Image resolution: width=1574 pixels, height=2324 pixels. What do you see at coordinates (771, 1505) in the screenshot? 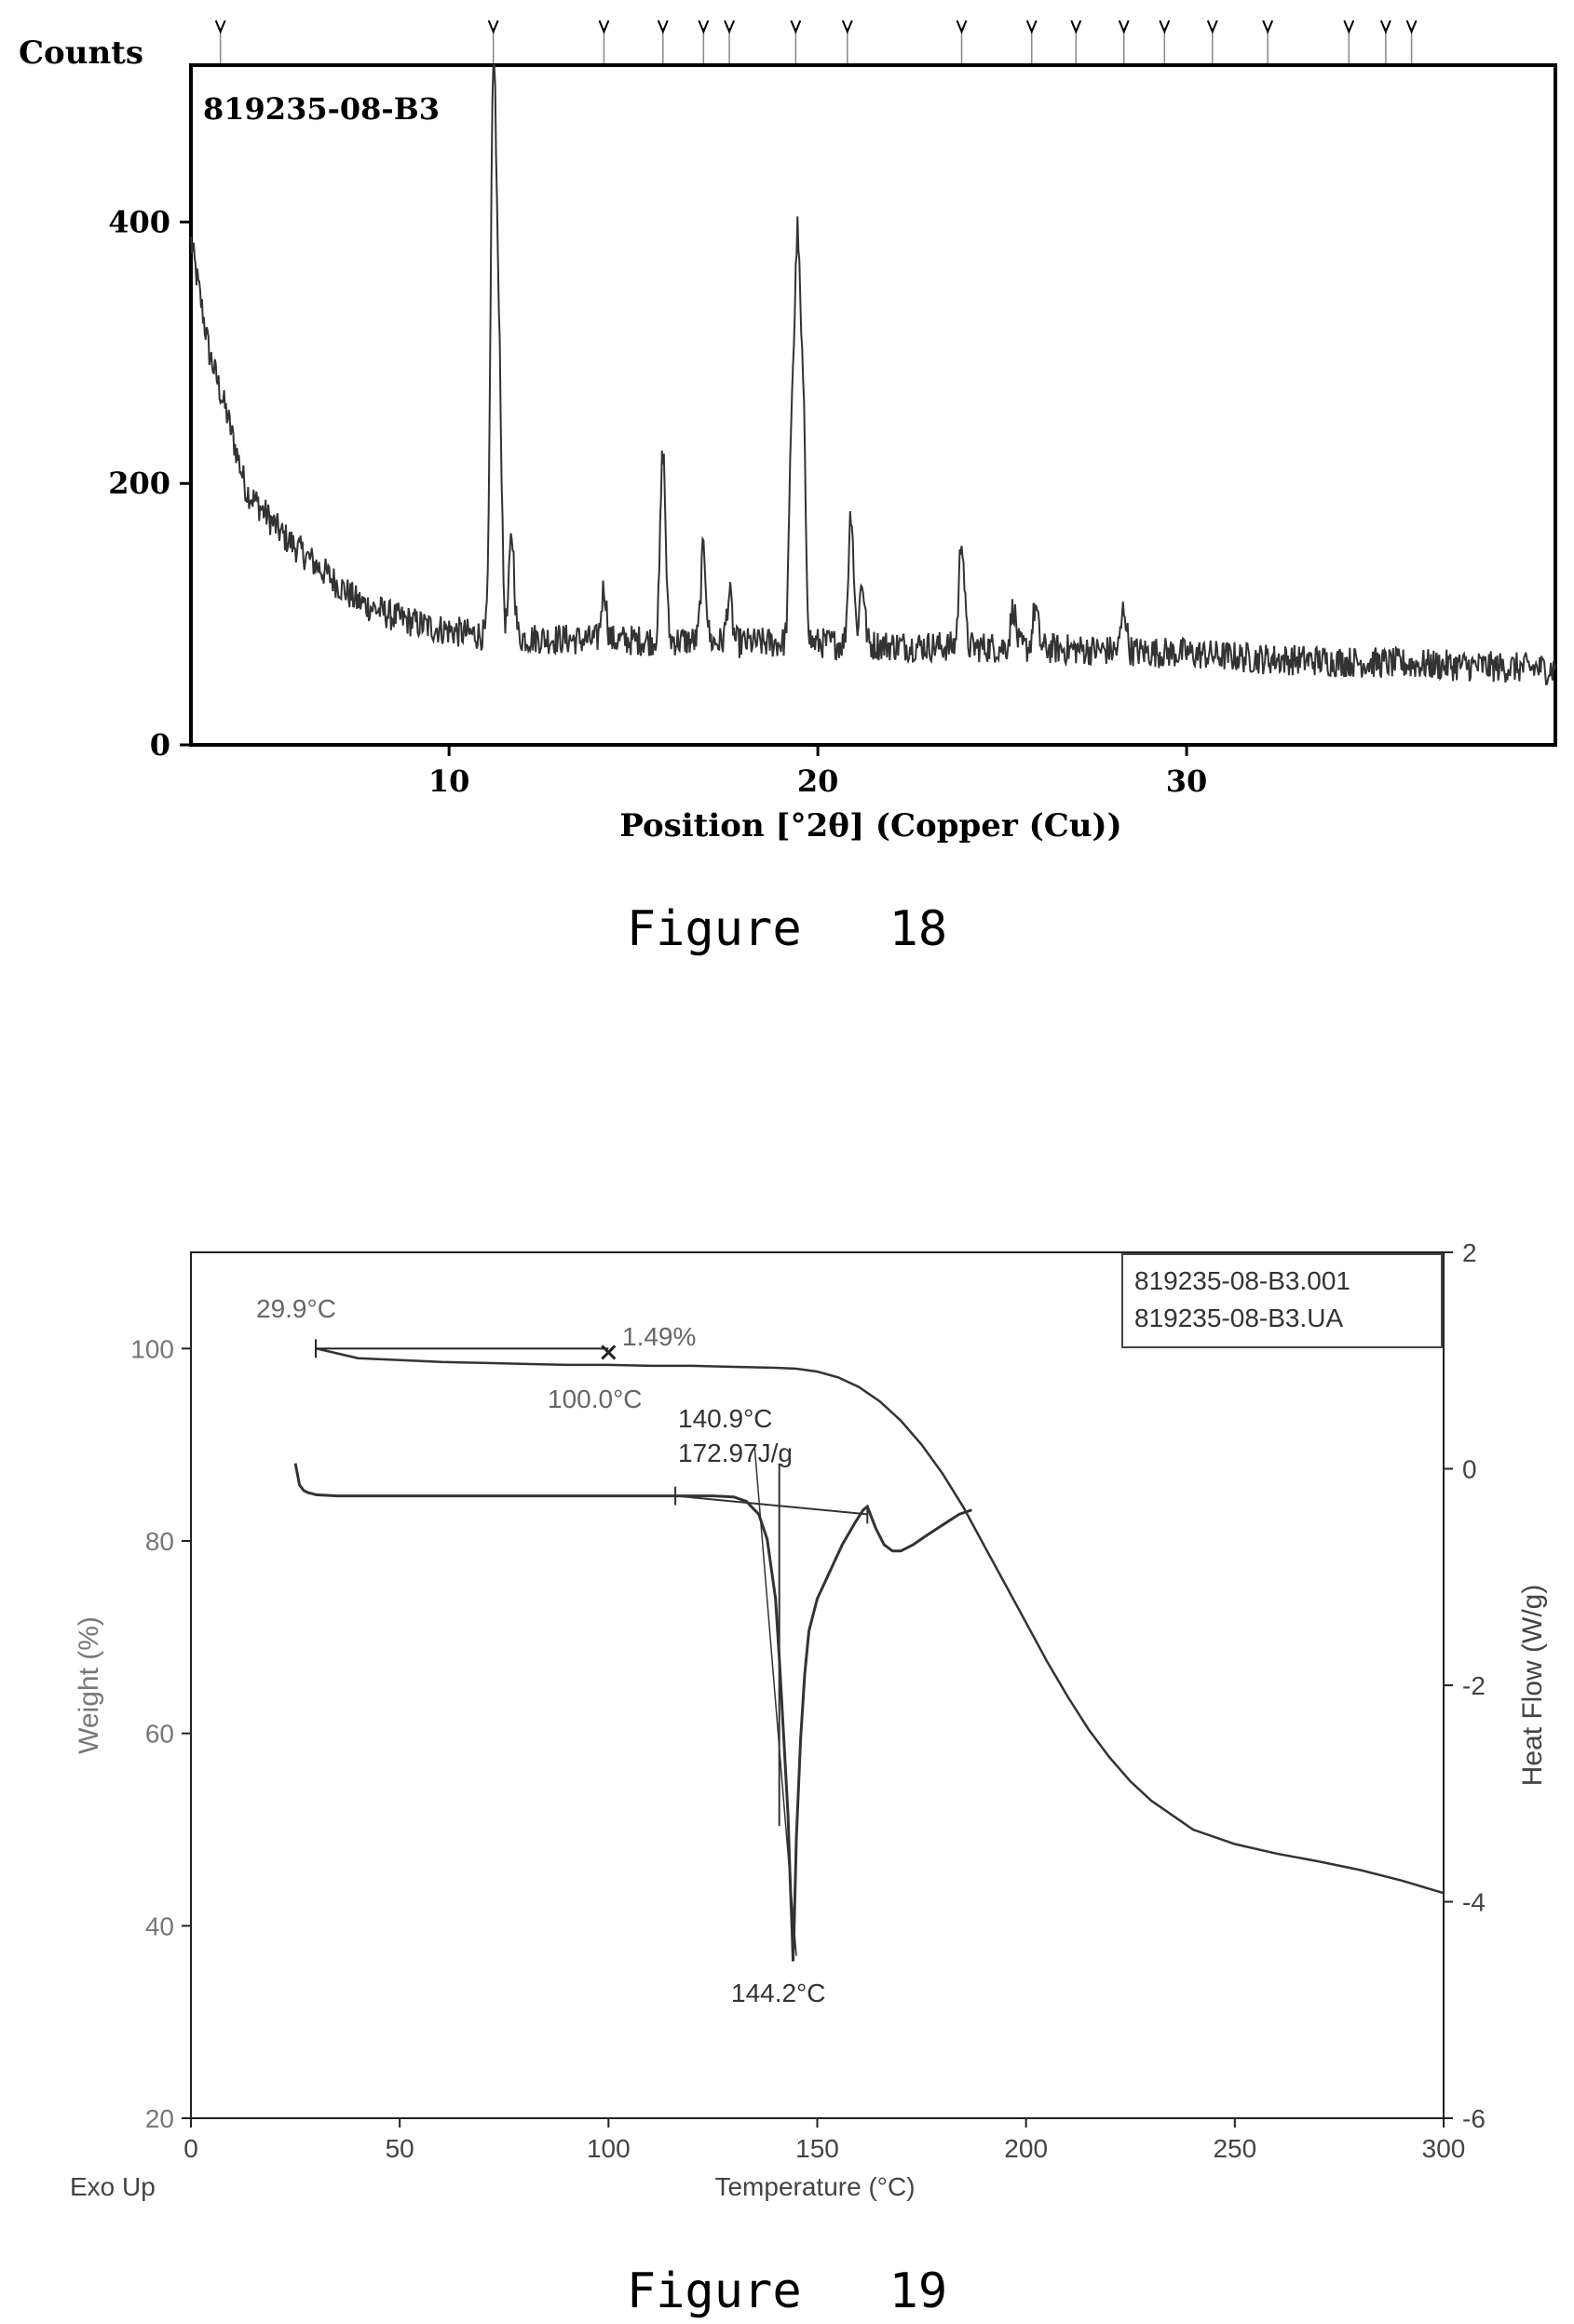
I see `dsc-integration-baseline` at bounding box center [771, 1505].